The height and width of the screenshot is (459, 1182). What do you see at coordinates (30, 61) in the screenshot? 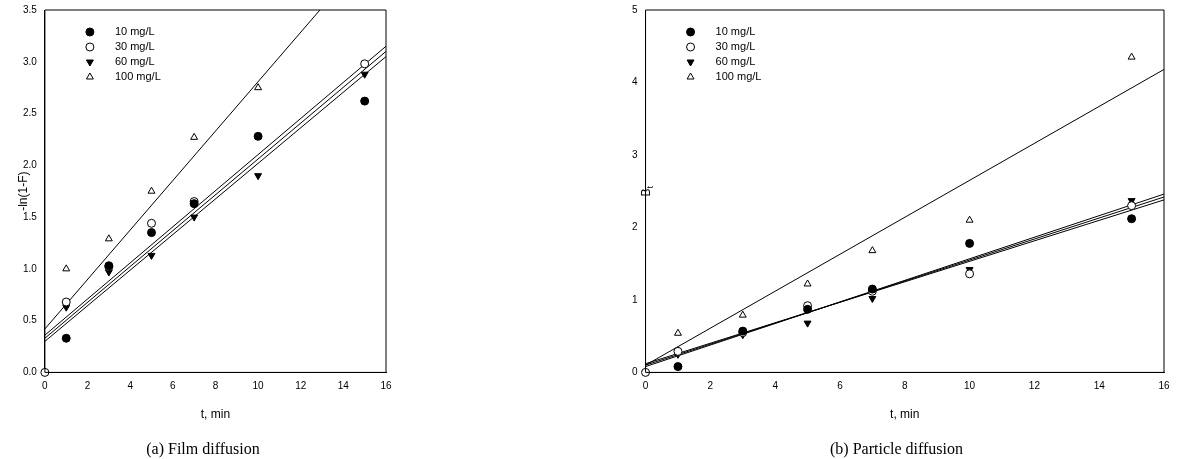
I see `y-tick-label: 3.0` at bounding box center [30, 61].